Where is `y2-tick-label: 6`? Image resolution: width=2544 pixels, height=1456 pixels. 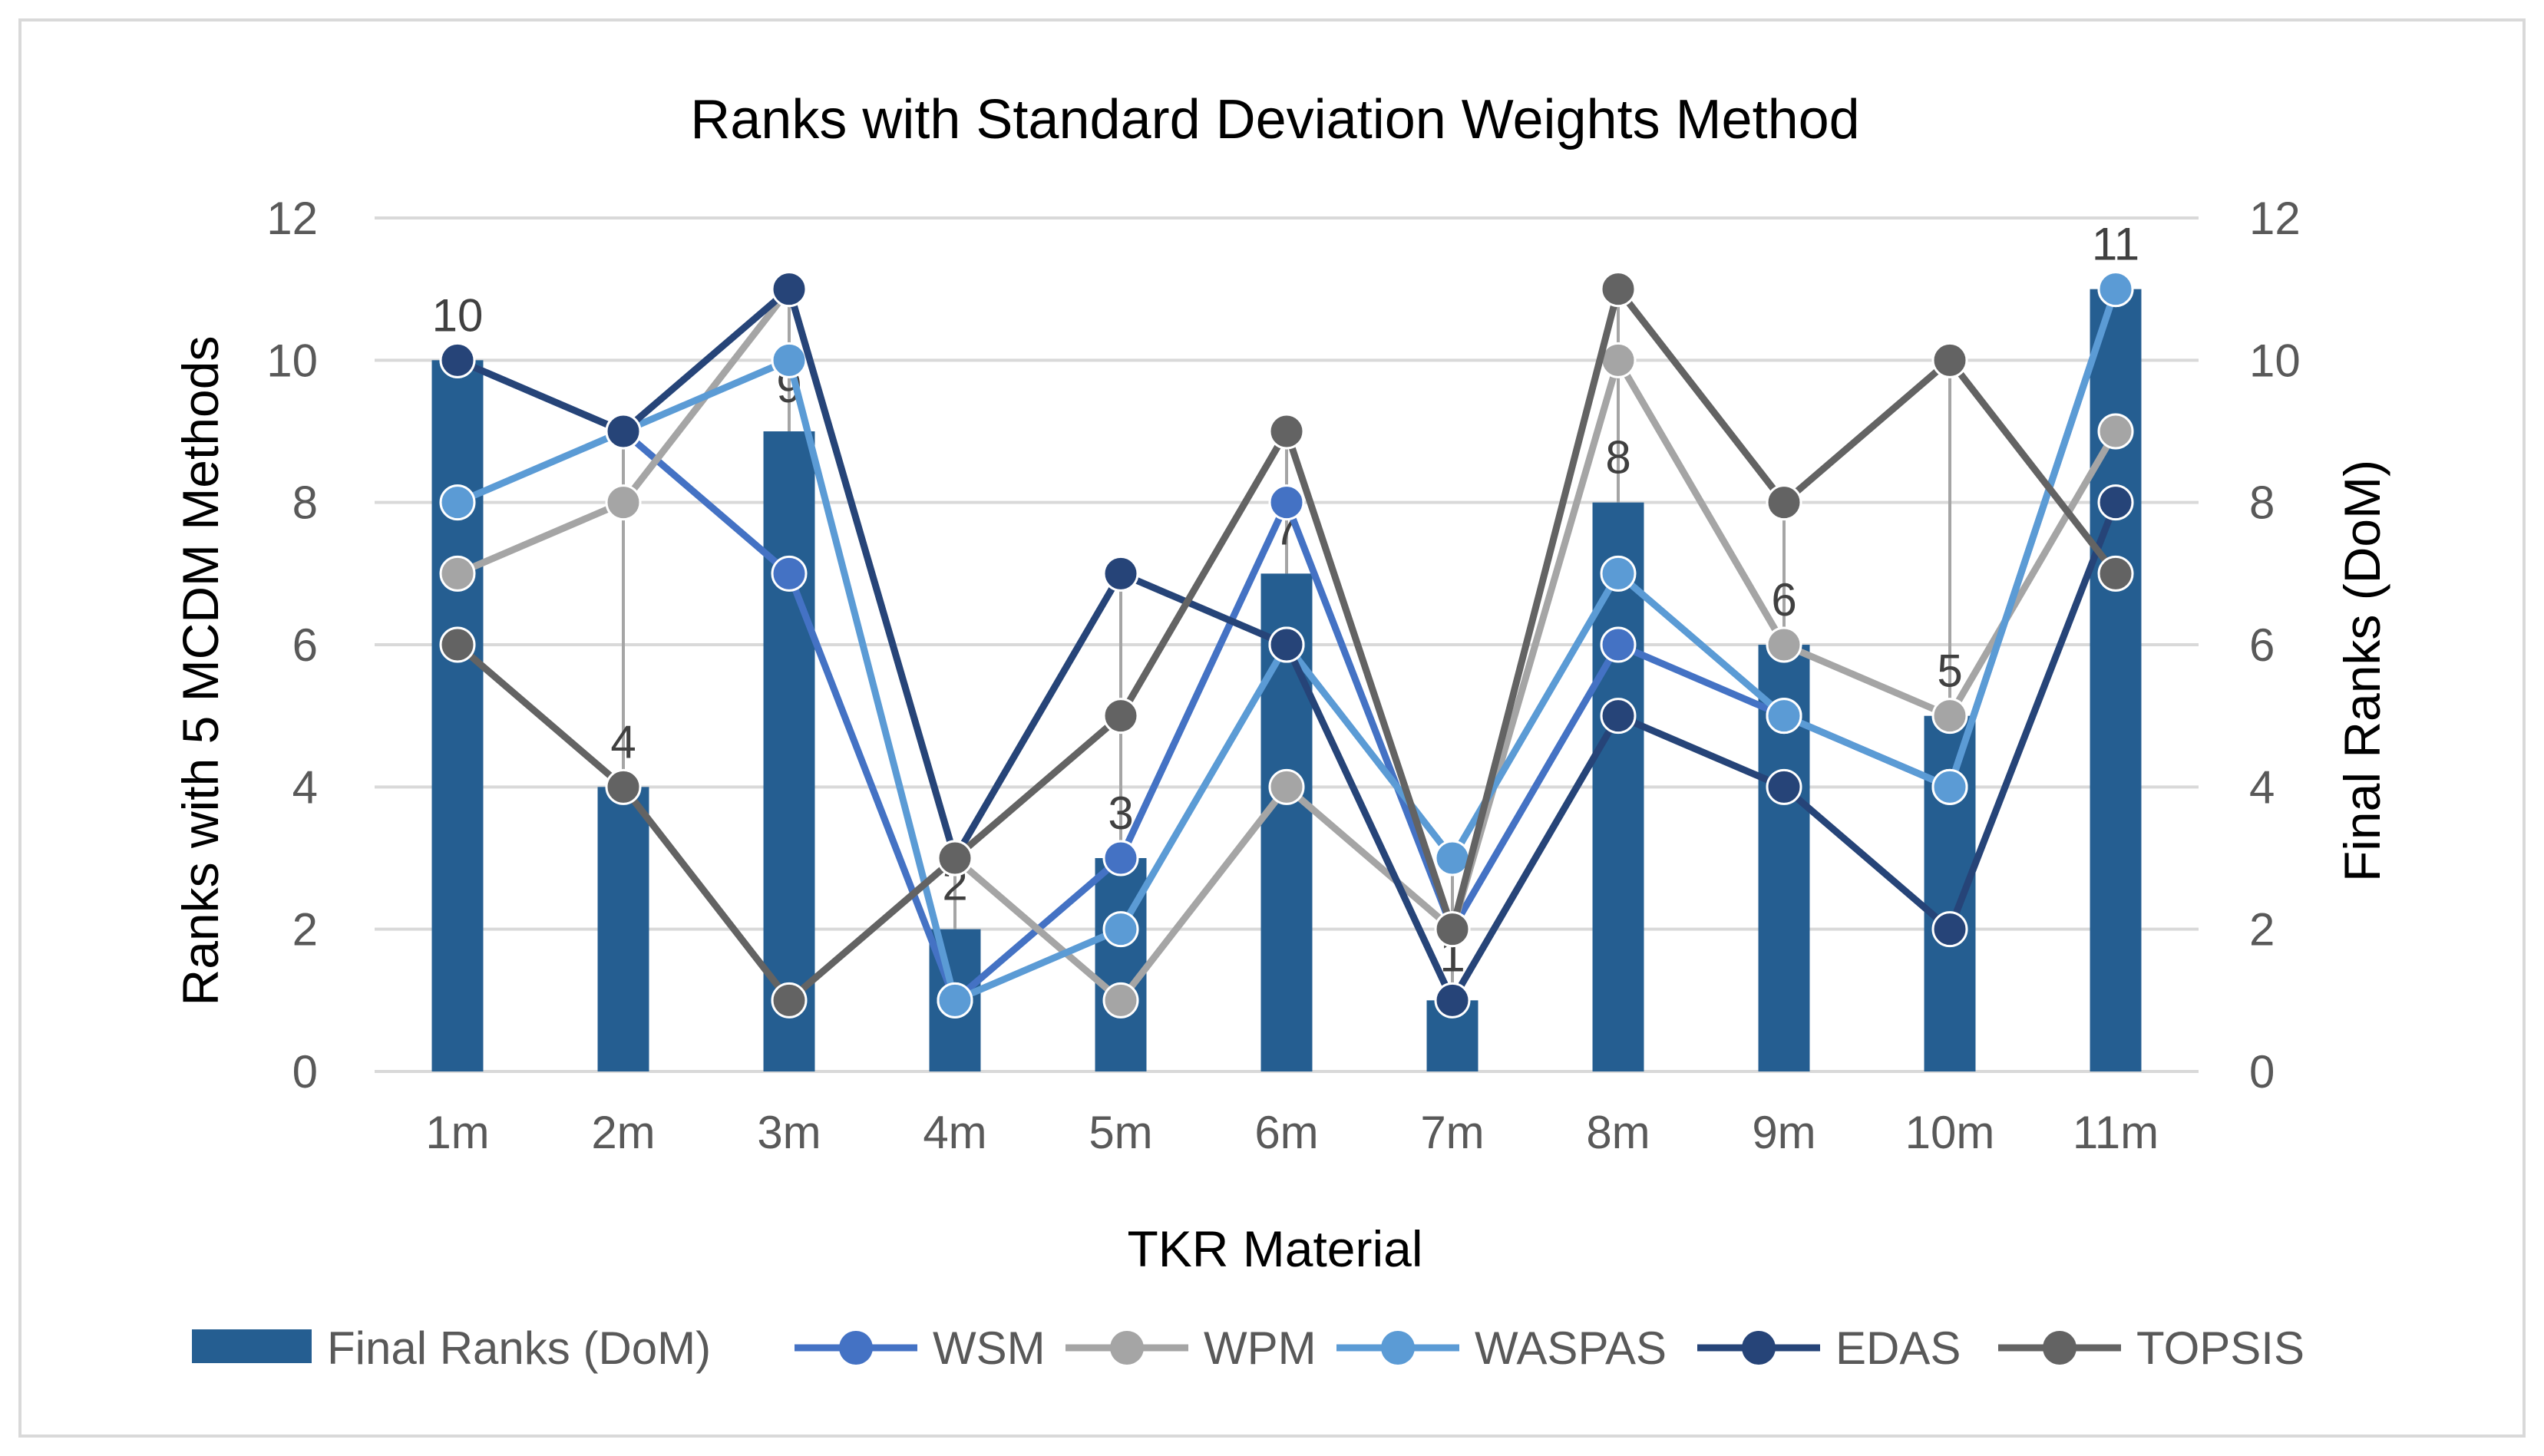
y2-tick-label: 6 is located at coordinates (2262, 645).